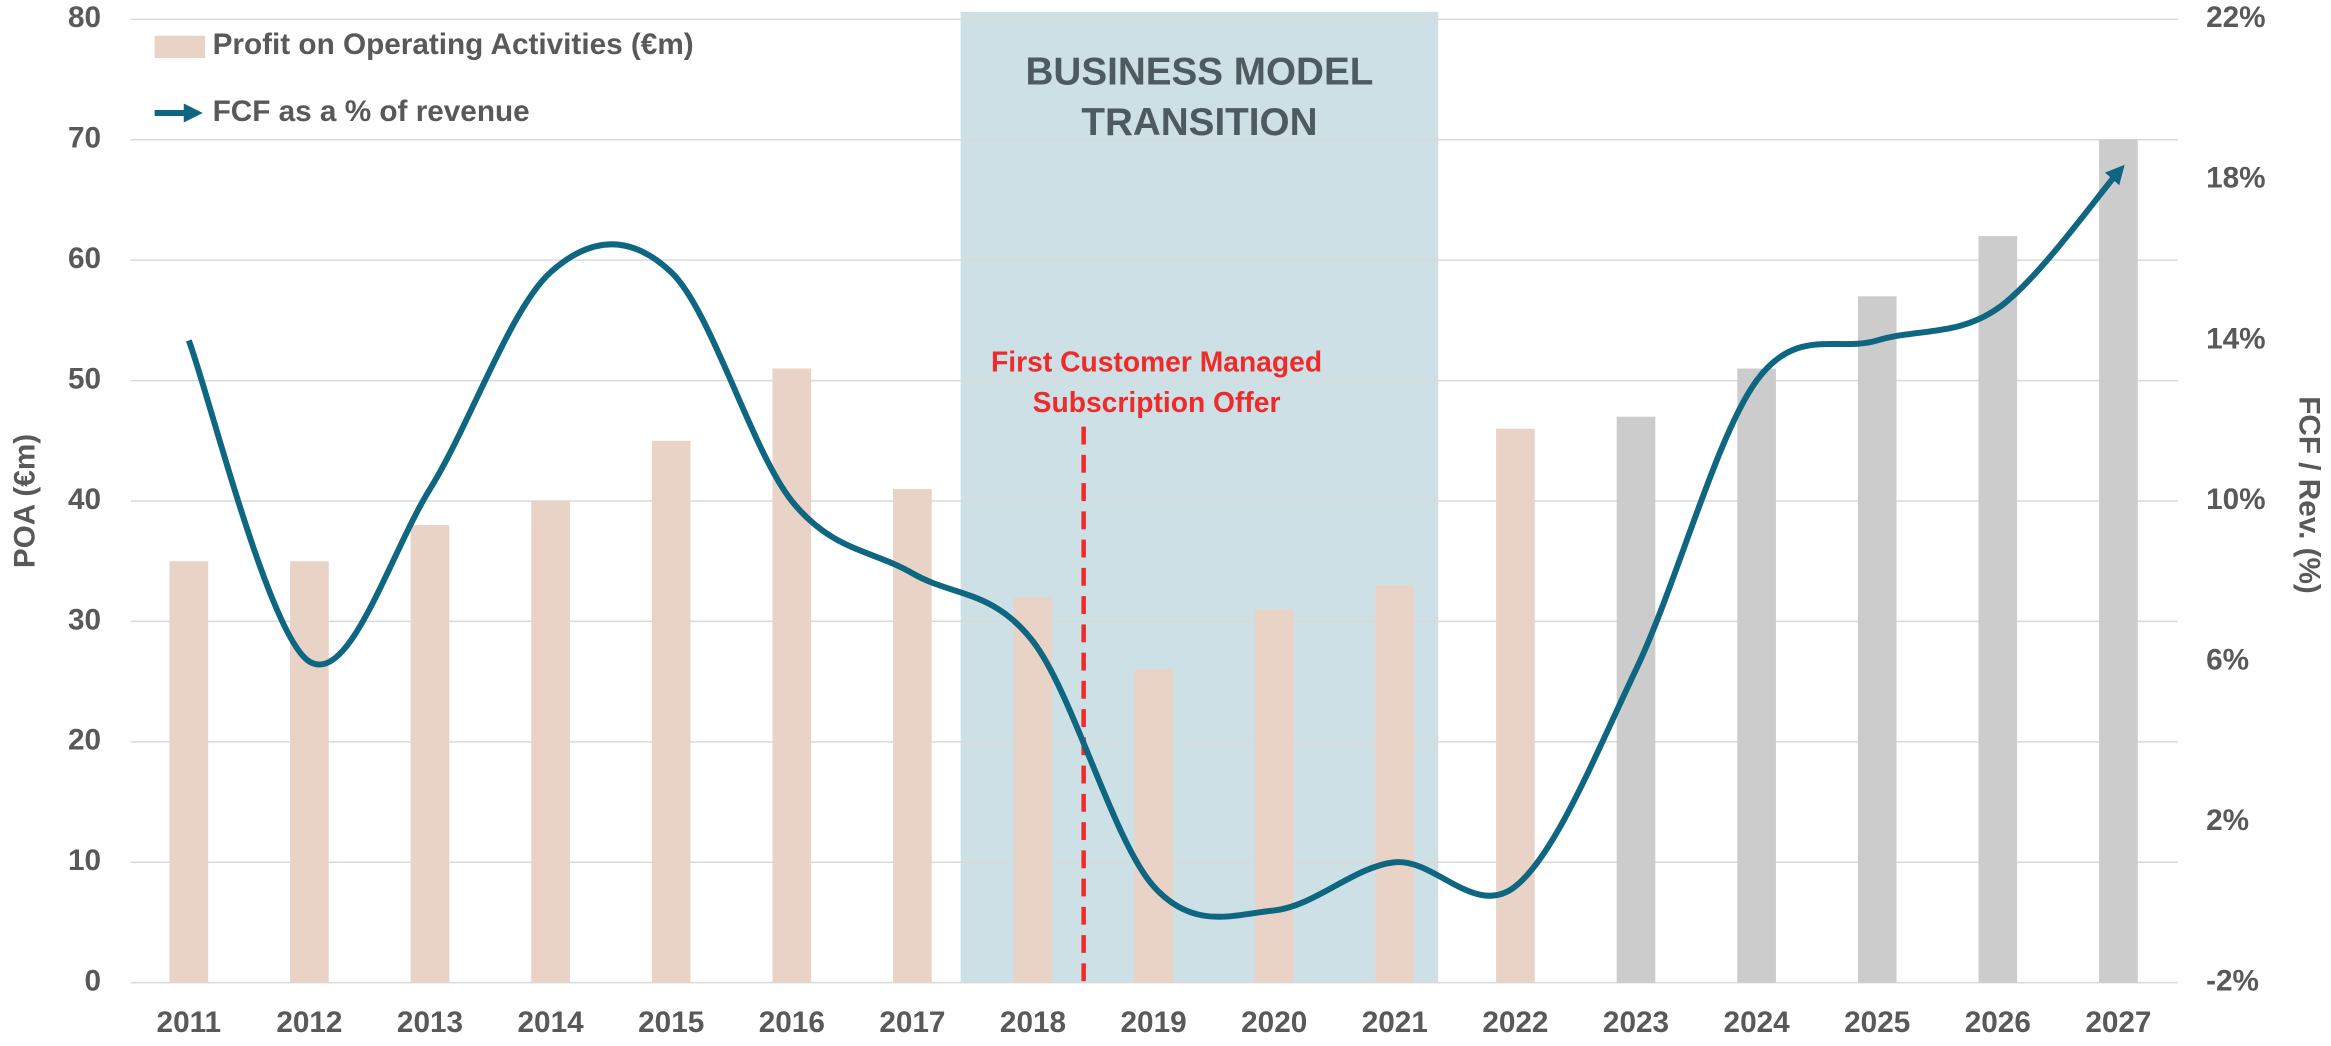  I want to click on x-tick-label: 2011, so click(189, 1022).